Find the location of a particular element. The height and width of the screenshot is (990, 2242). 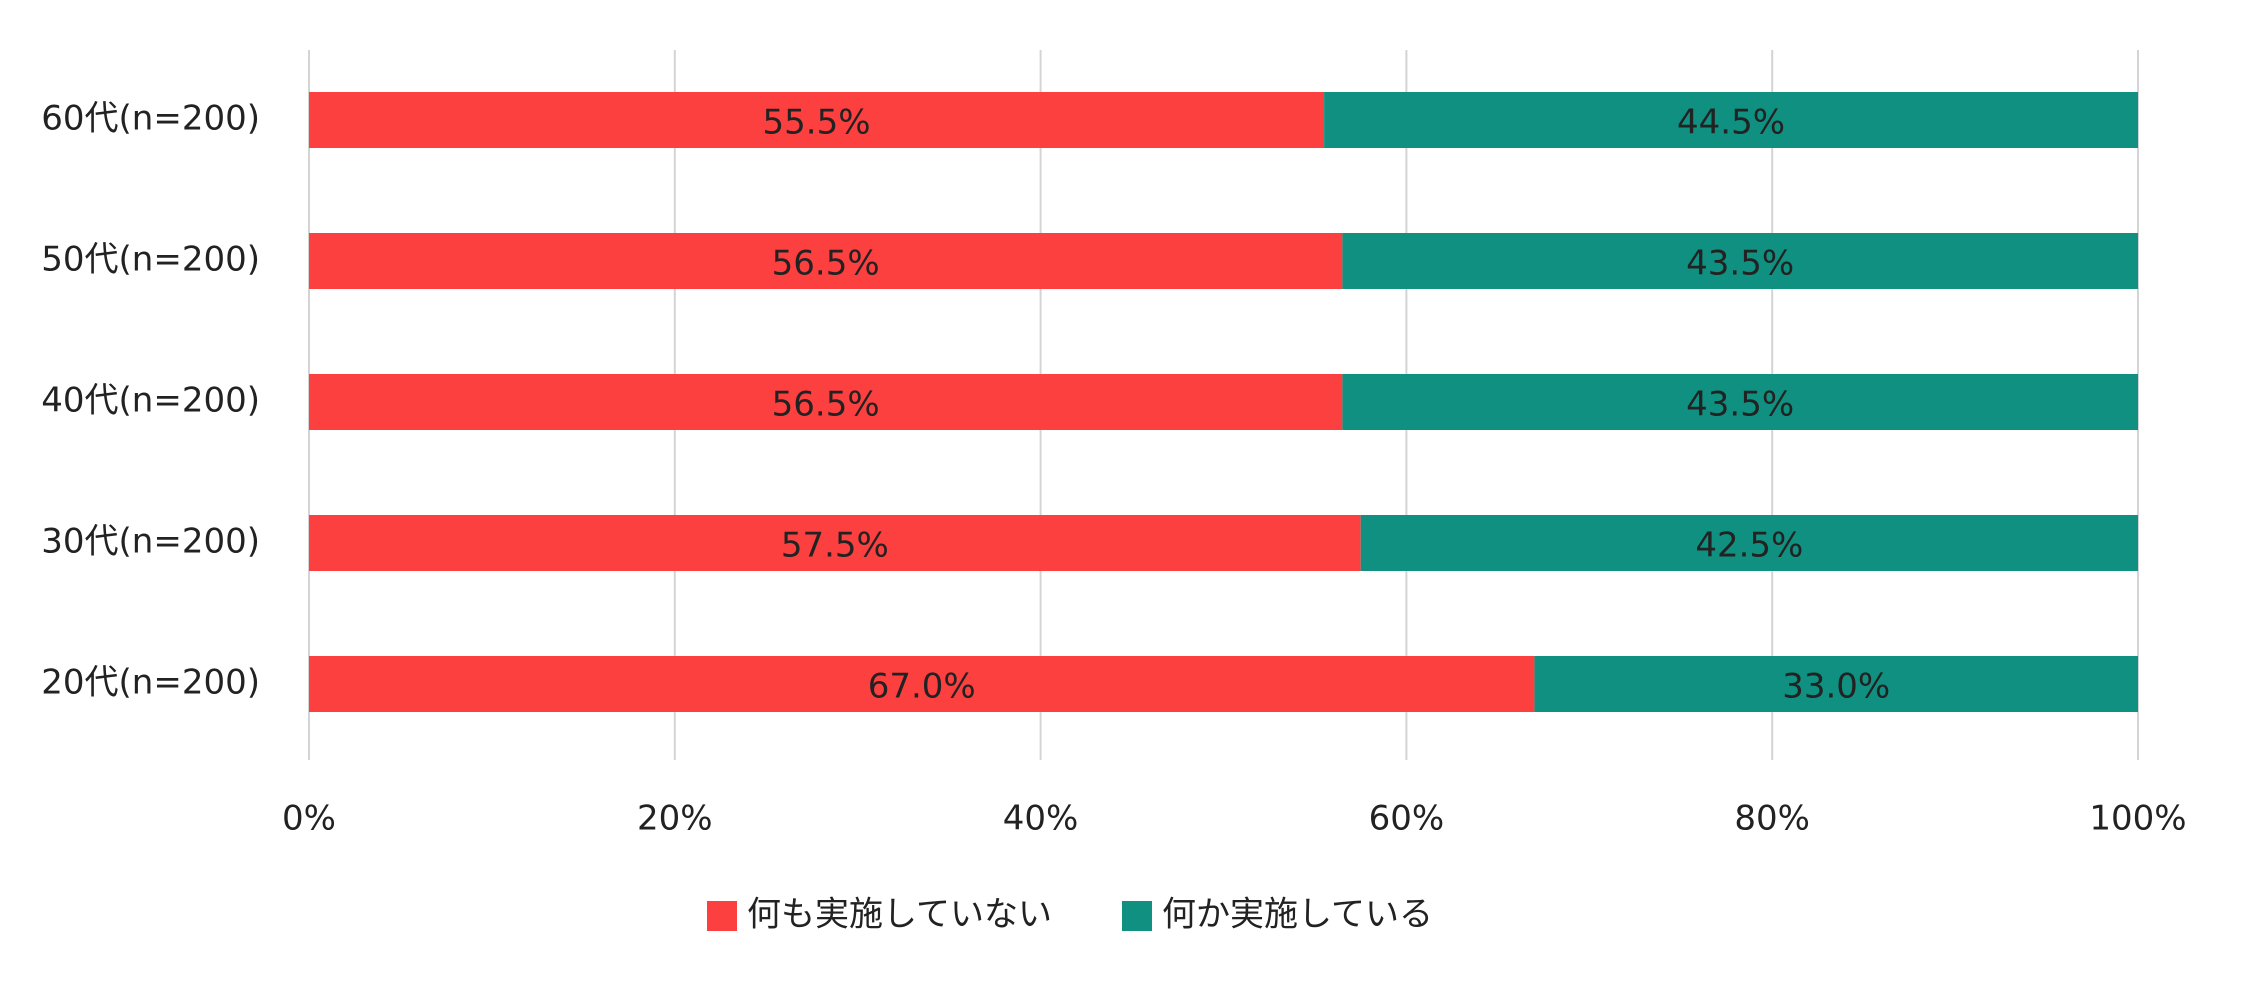

data-label: 55.5% is located at coordinates (817, 123).